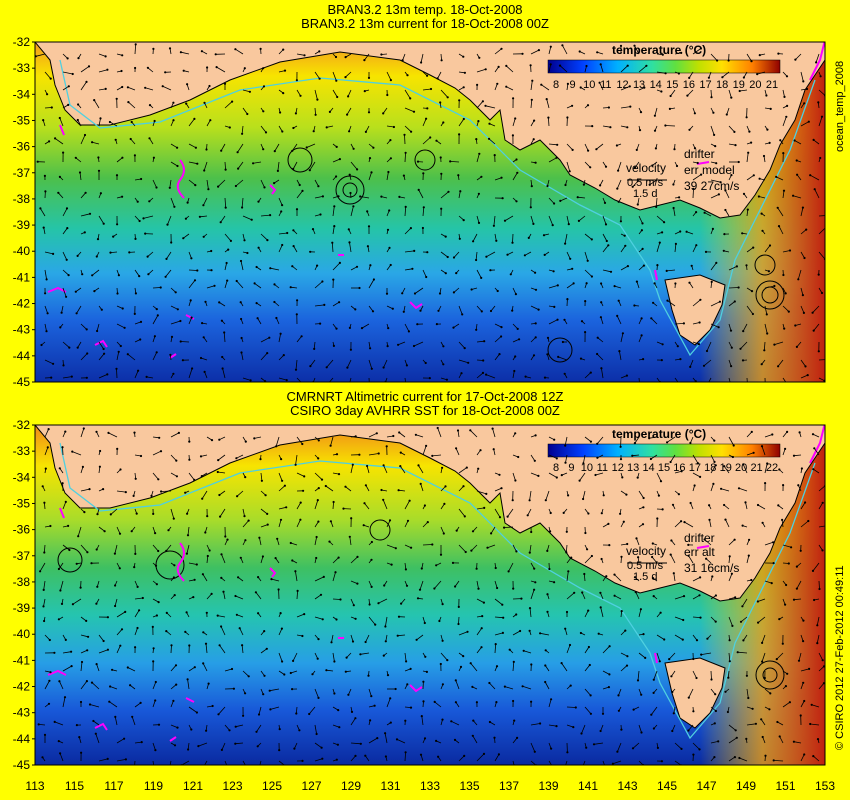  I want to click on colorbar-tick-10: 10, so click(587, 468).